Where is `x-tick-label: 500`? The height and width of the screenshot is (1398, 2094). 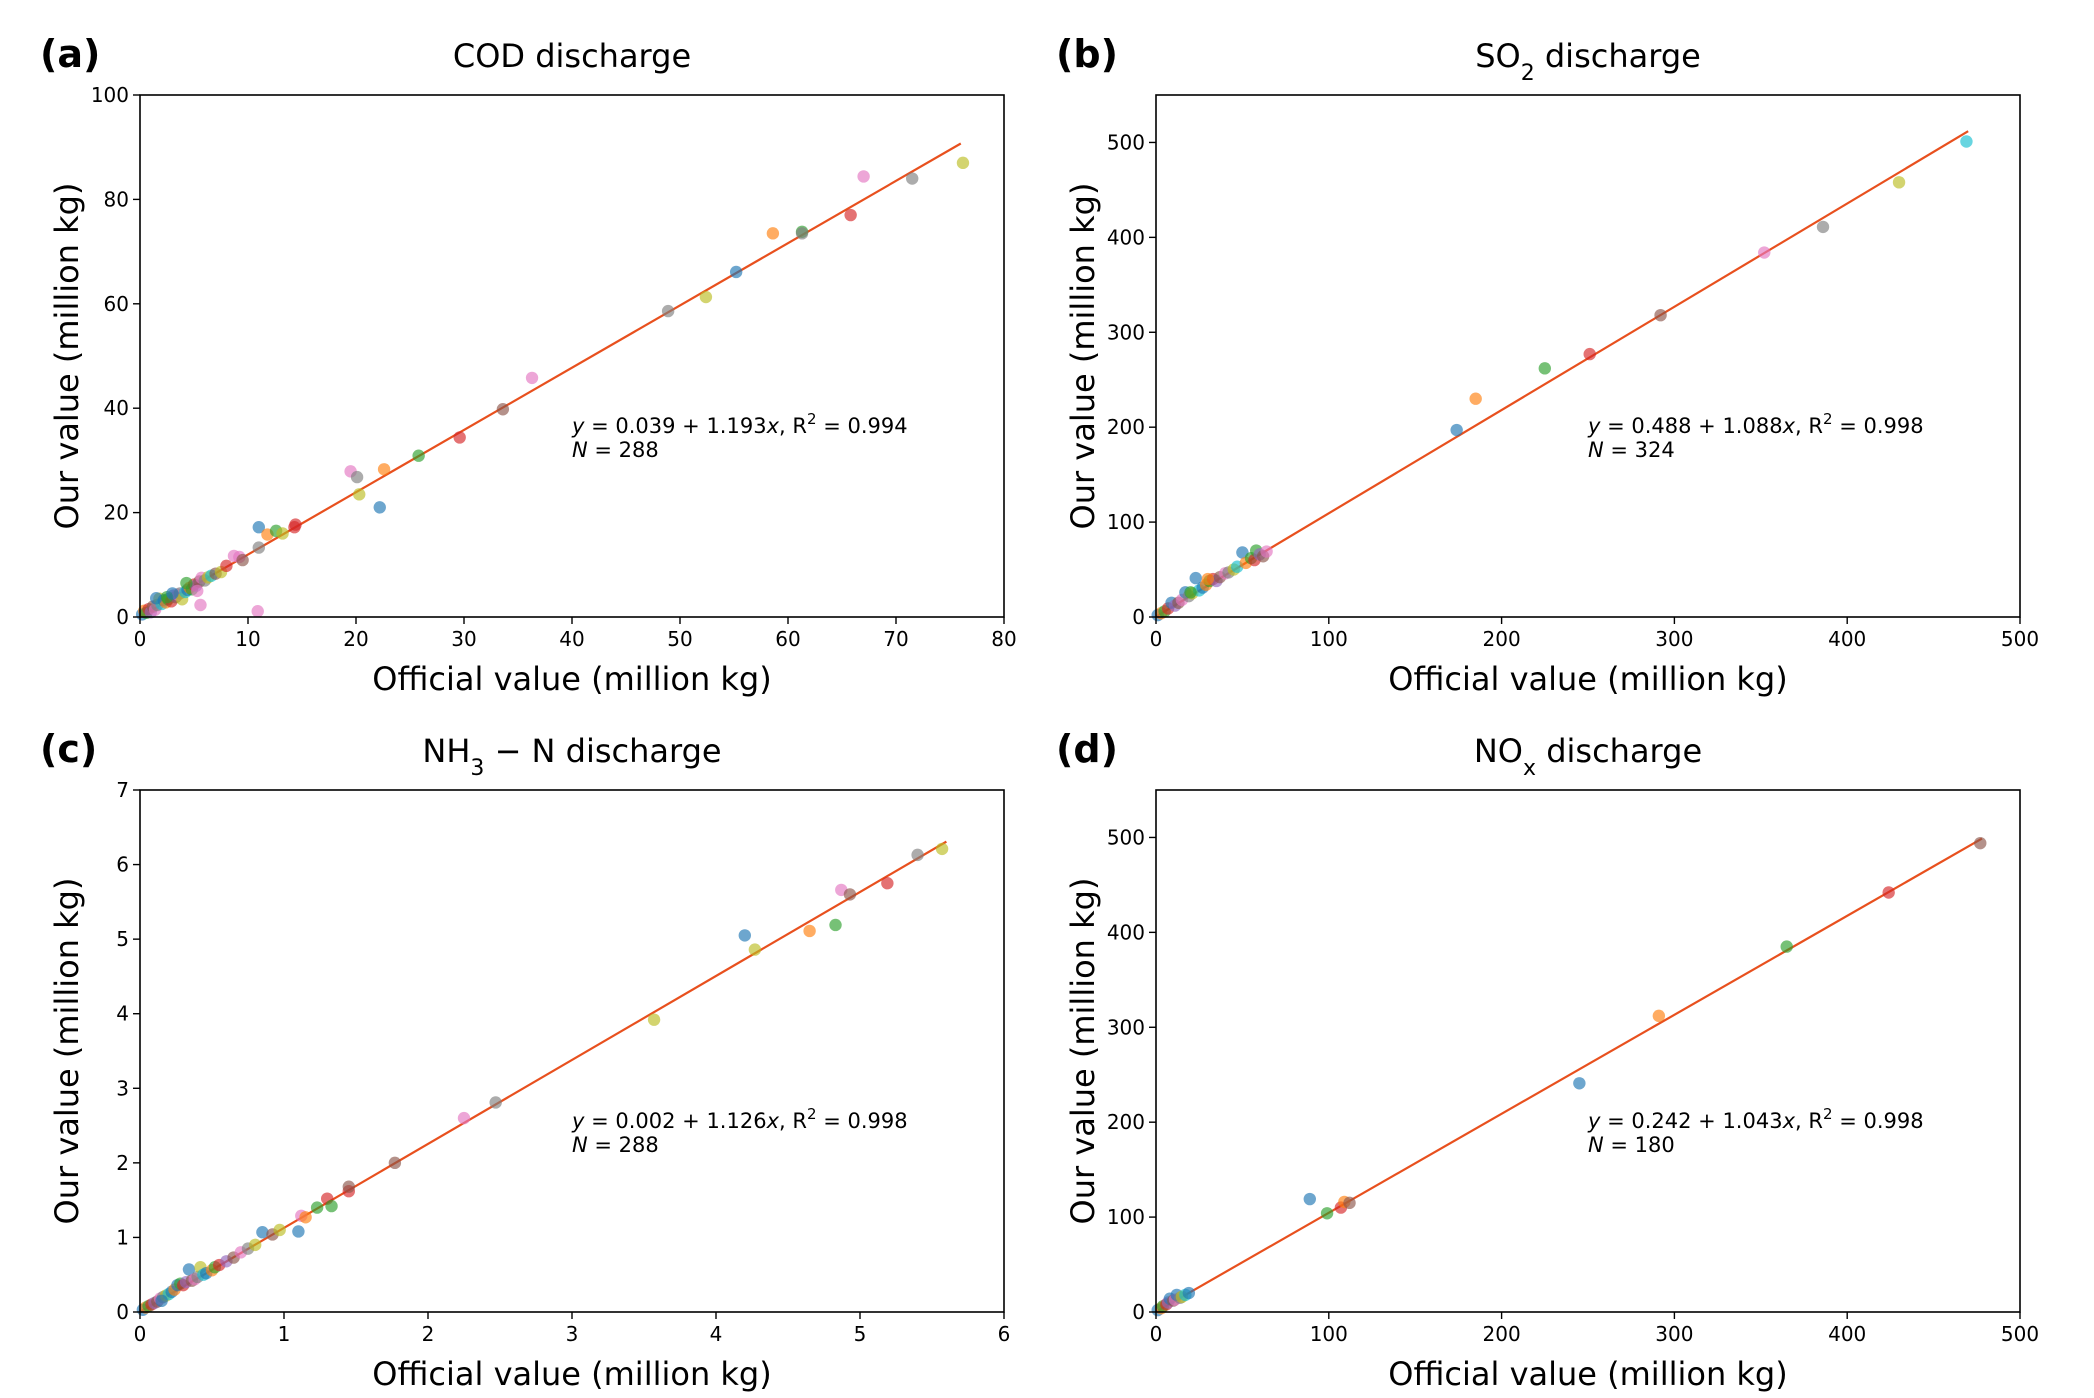
x-tick-label: 500 is located at coordinates (2020, 639).